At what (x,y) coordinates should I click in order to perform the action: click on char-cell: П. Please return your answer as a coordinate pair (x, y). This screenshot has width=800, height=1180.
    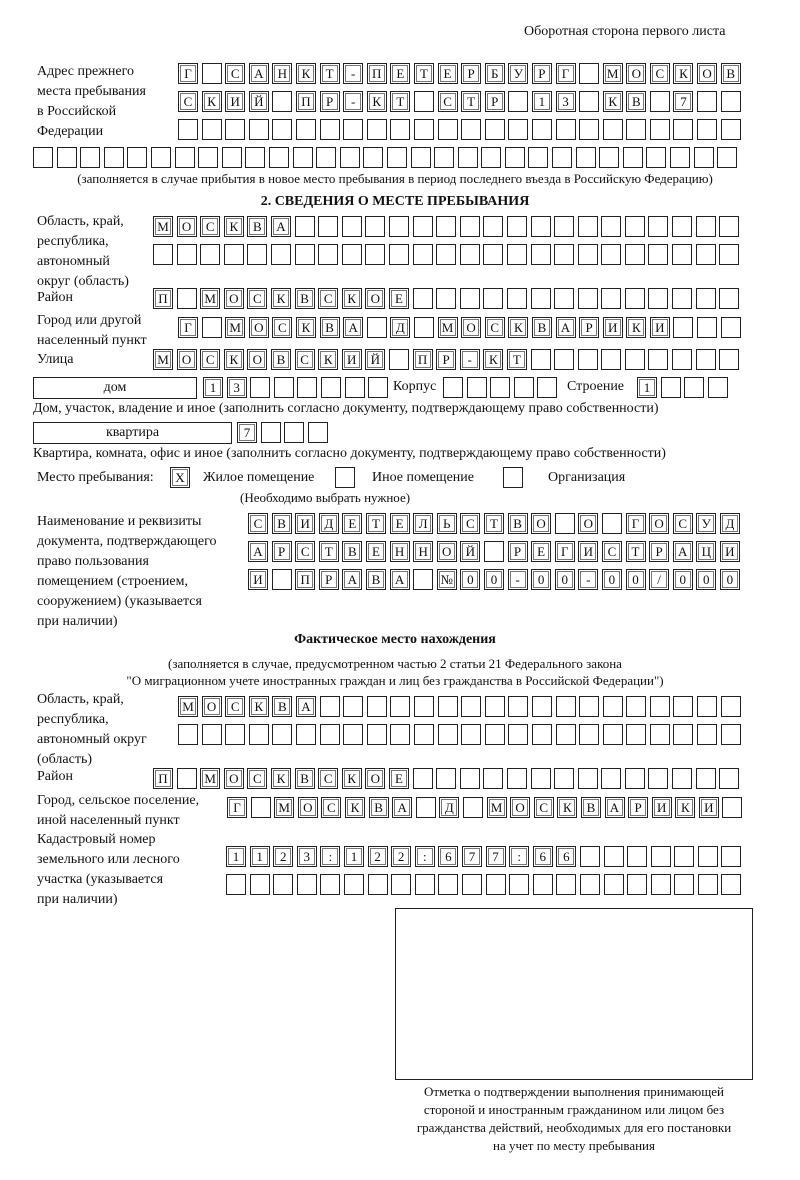
    Looking at the image, I should click on (305, 101).